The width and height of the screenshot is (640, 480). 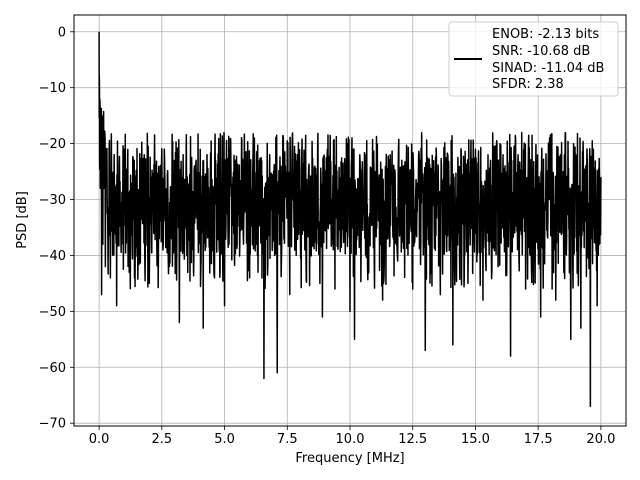 What do you see at coordinates (548, 68) in the screenshot?
I see `legend-entry-sinad: SINAD: -11.04 dB` at bounding box center [548, 68].